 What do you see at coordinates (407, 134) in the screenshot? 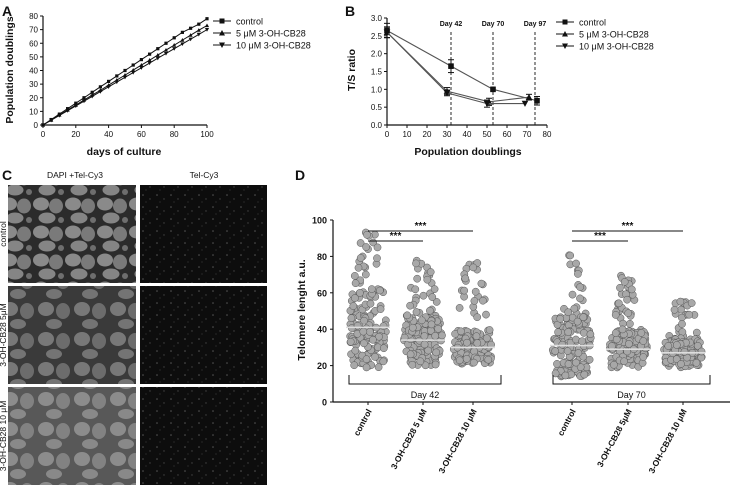
I see `panel-b-x-tick-label: 10` at bounding box center [407, 134].